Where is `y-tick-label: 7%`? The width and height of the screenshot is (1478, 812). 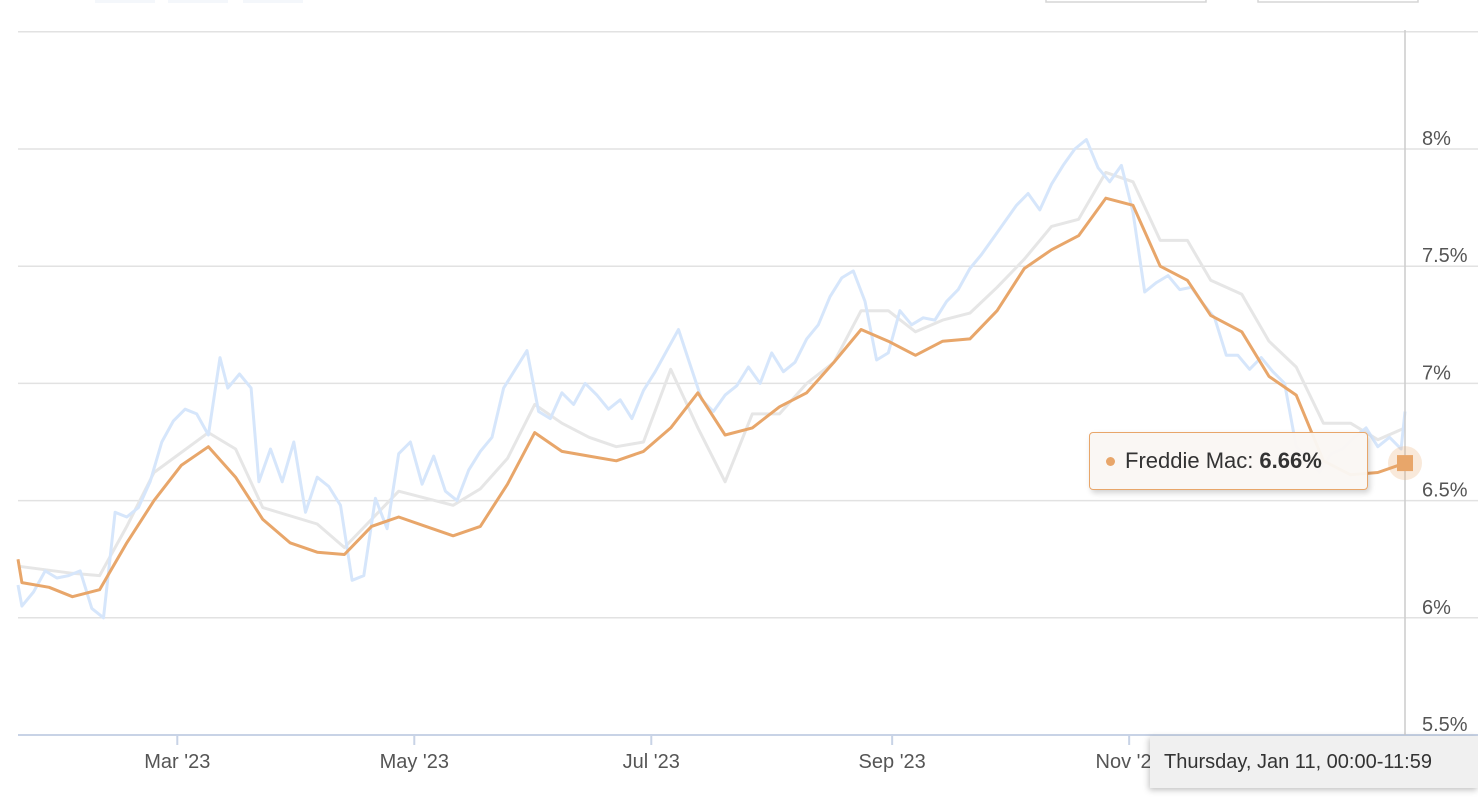
y-tick-label: 7% is located at coordinates (1436, 373).